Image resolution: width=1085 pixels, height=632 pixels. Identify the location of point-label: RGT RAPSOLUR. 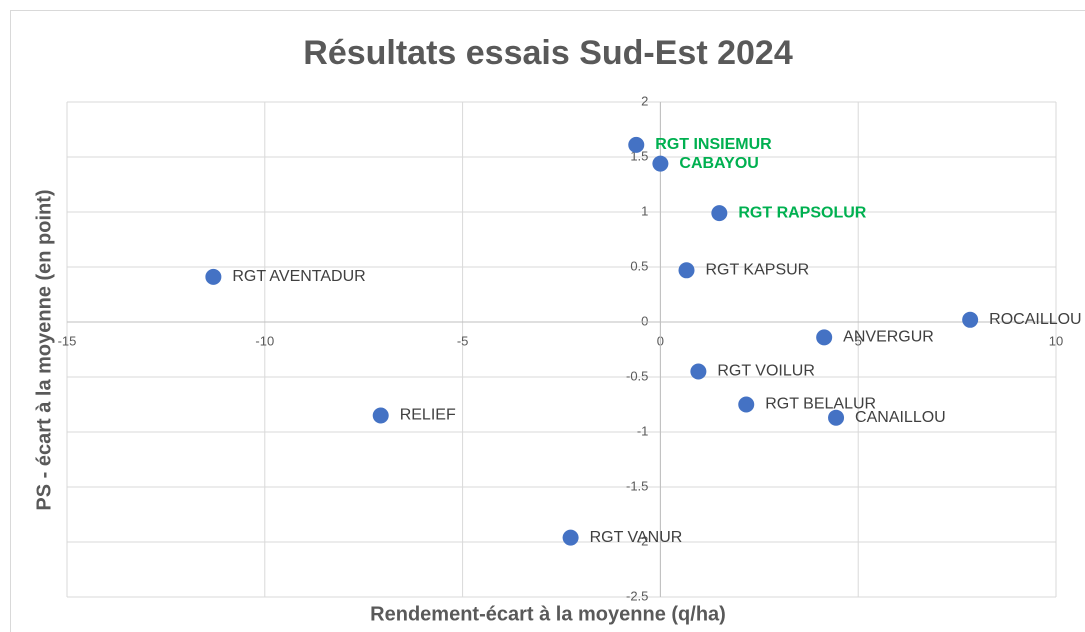
(802, 212).